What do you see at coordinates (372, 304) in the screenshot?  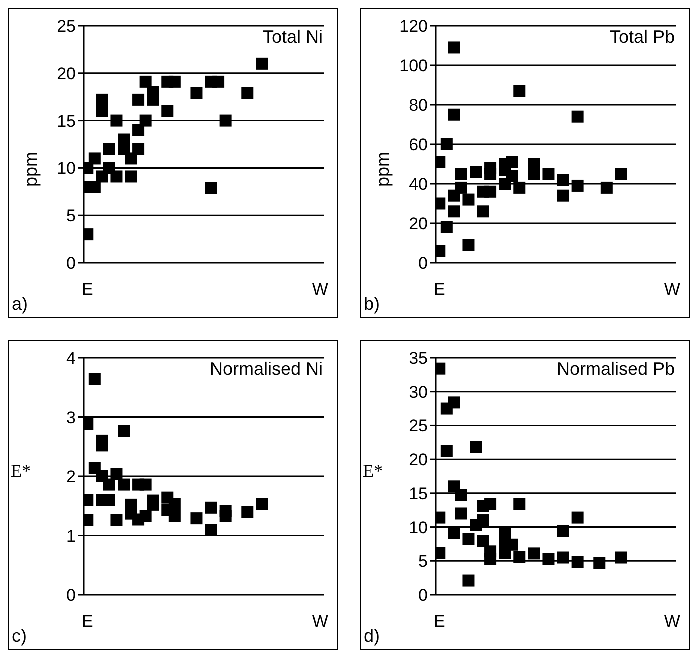 I see `text: b)` at bounding box center [372, 304].